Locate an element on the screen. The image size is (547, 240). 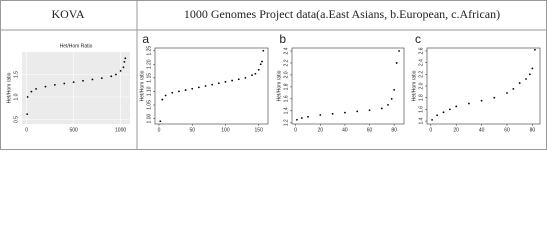
panel-letter: c is located at coordinates (418, 39).